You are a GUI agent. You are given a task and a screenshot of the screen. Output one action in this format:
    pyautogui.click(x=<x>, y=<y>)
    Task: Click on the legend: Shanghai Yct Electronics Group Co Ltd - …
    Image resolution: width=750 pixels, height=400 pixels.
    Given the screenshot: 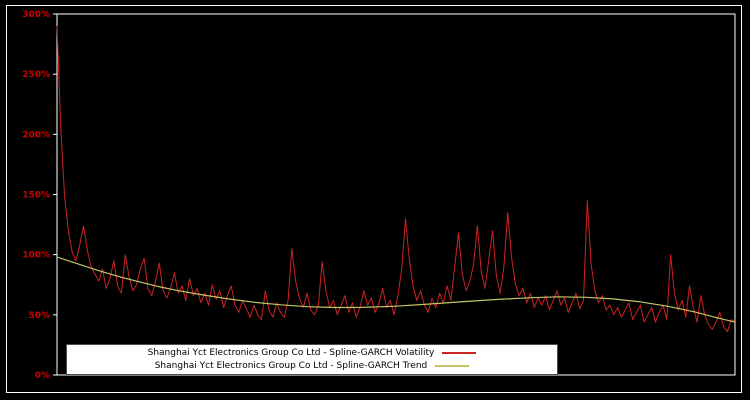 What is the action you would take?
    pyautogui.click(x=312, y=359)
    